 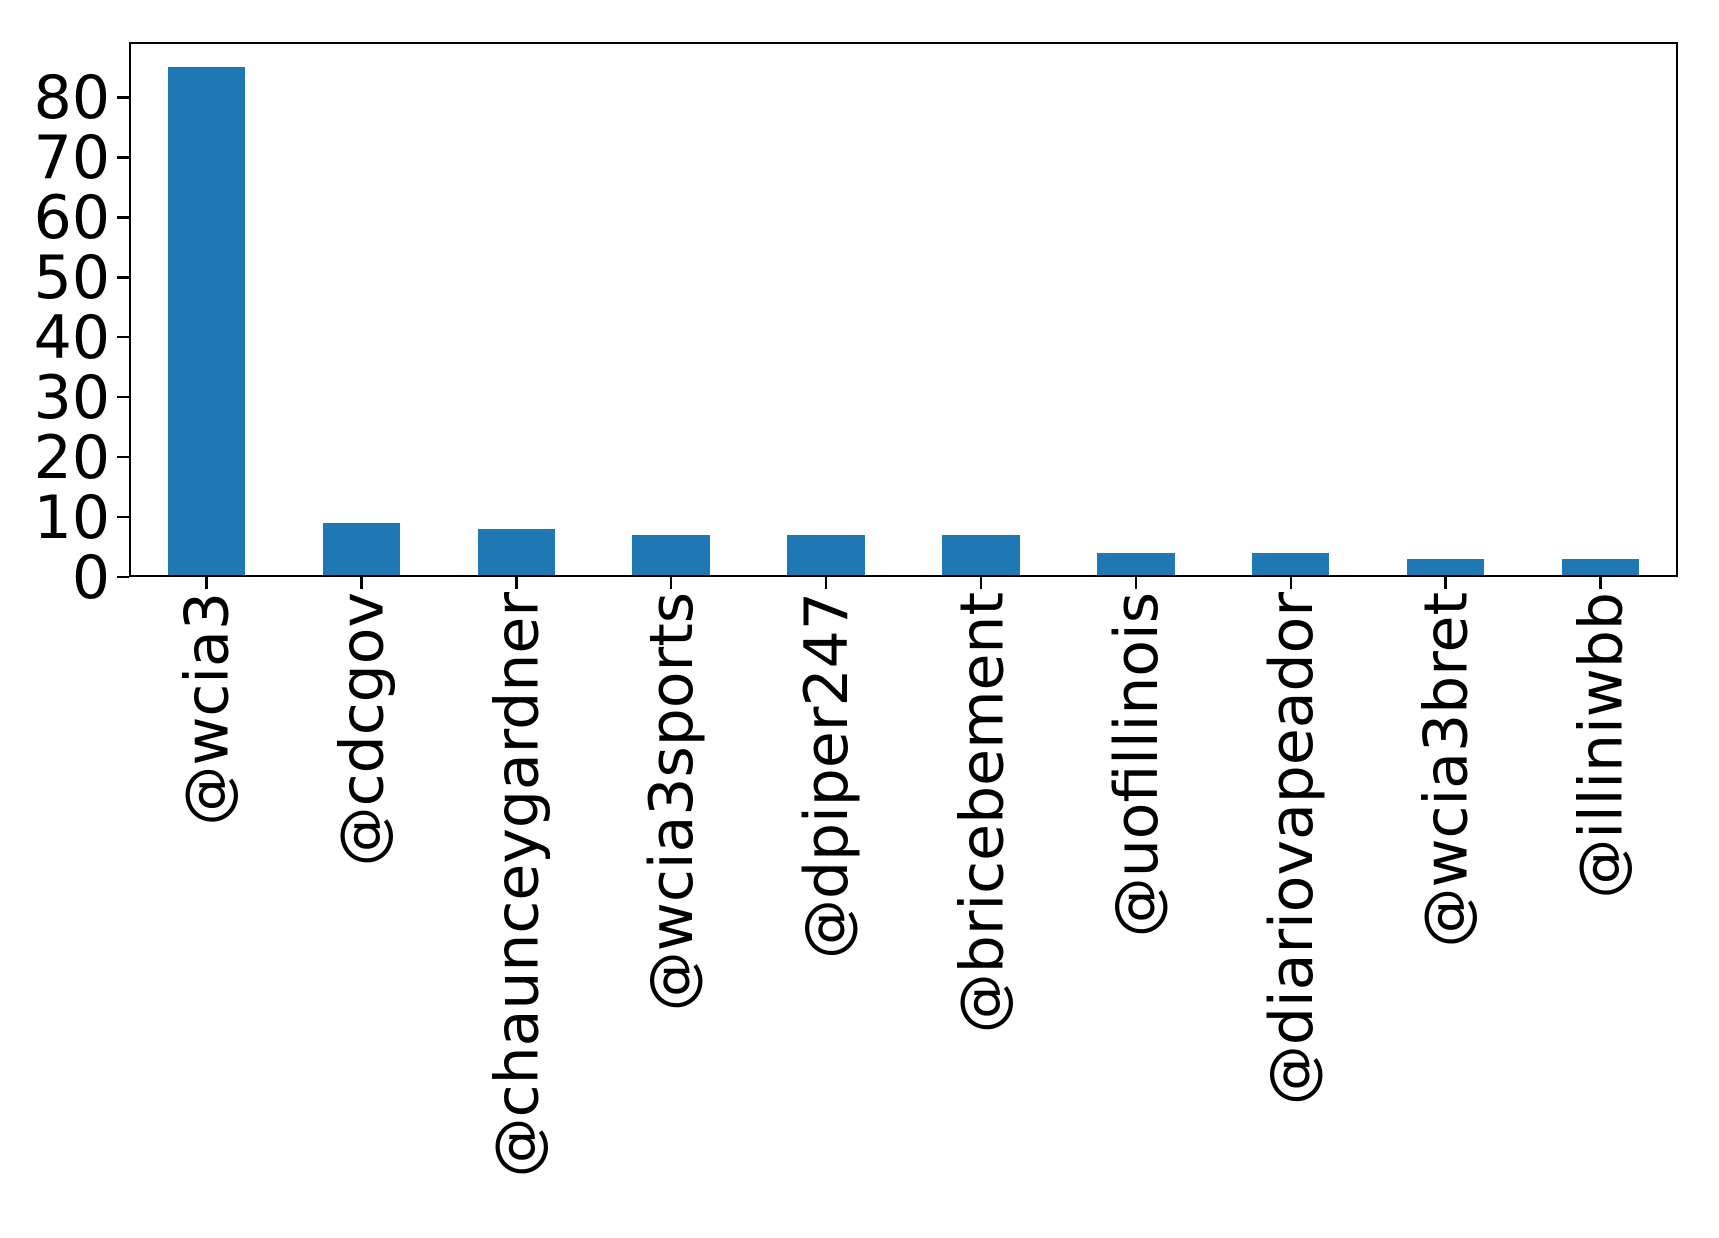 What do you see at coordinates (517, 885) in the screenshot?
I see `x-tick-label: @chaunceygardner` at bounding box center [517, 885].